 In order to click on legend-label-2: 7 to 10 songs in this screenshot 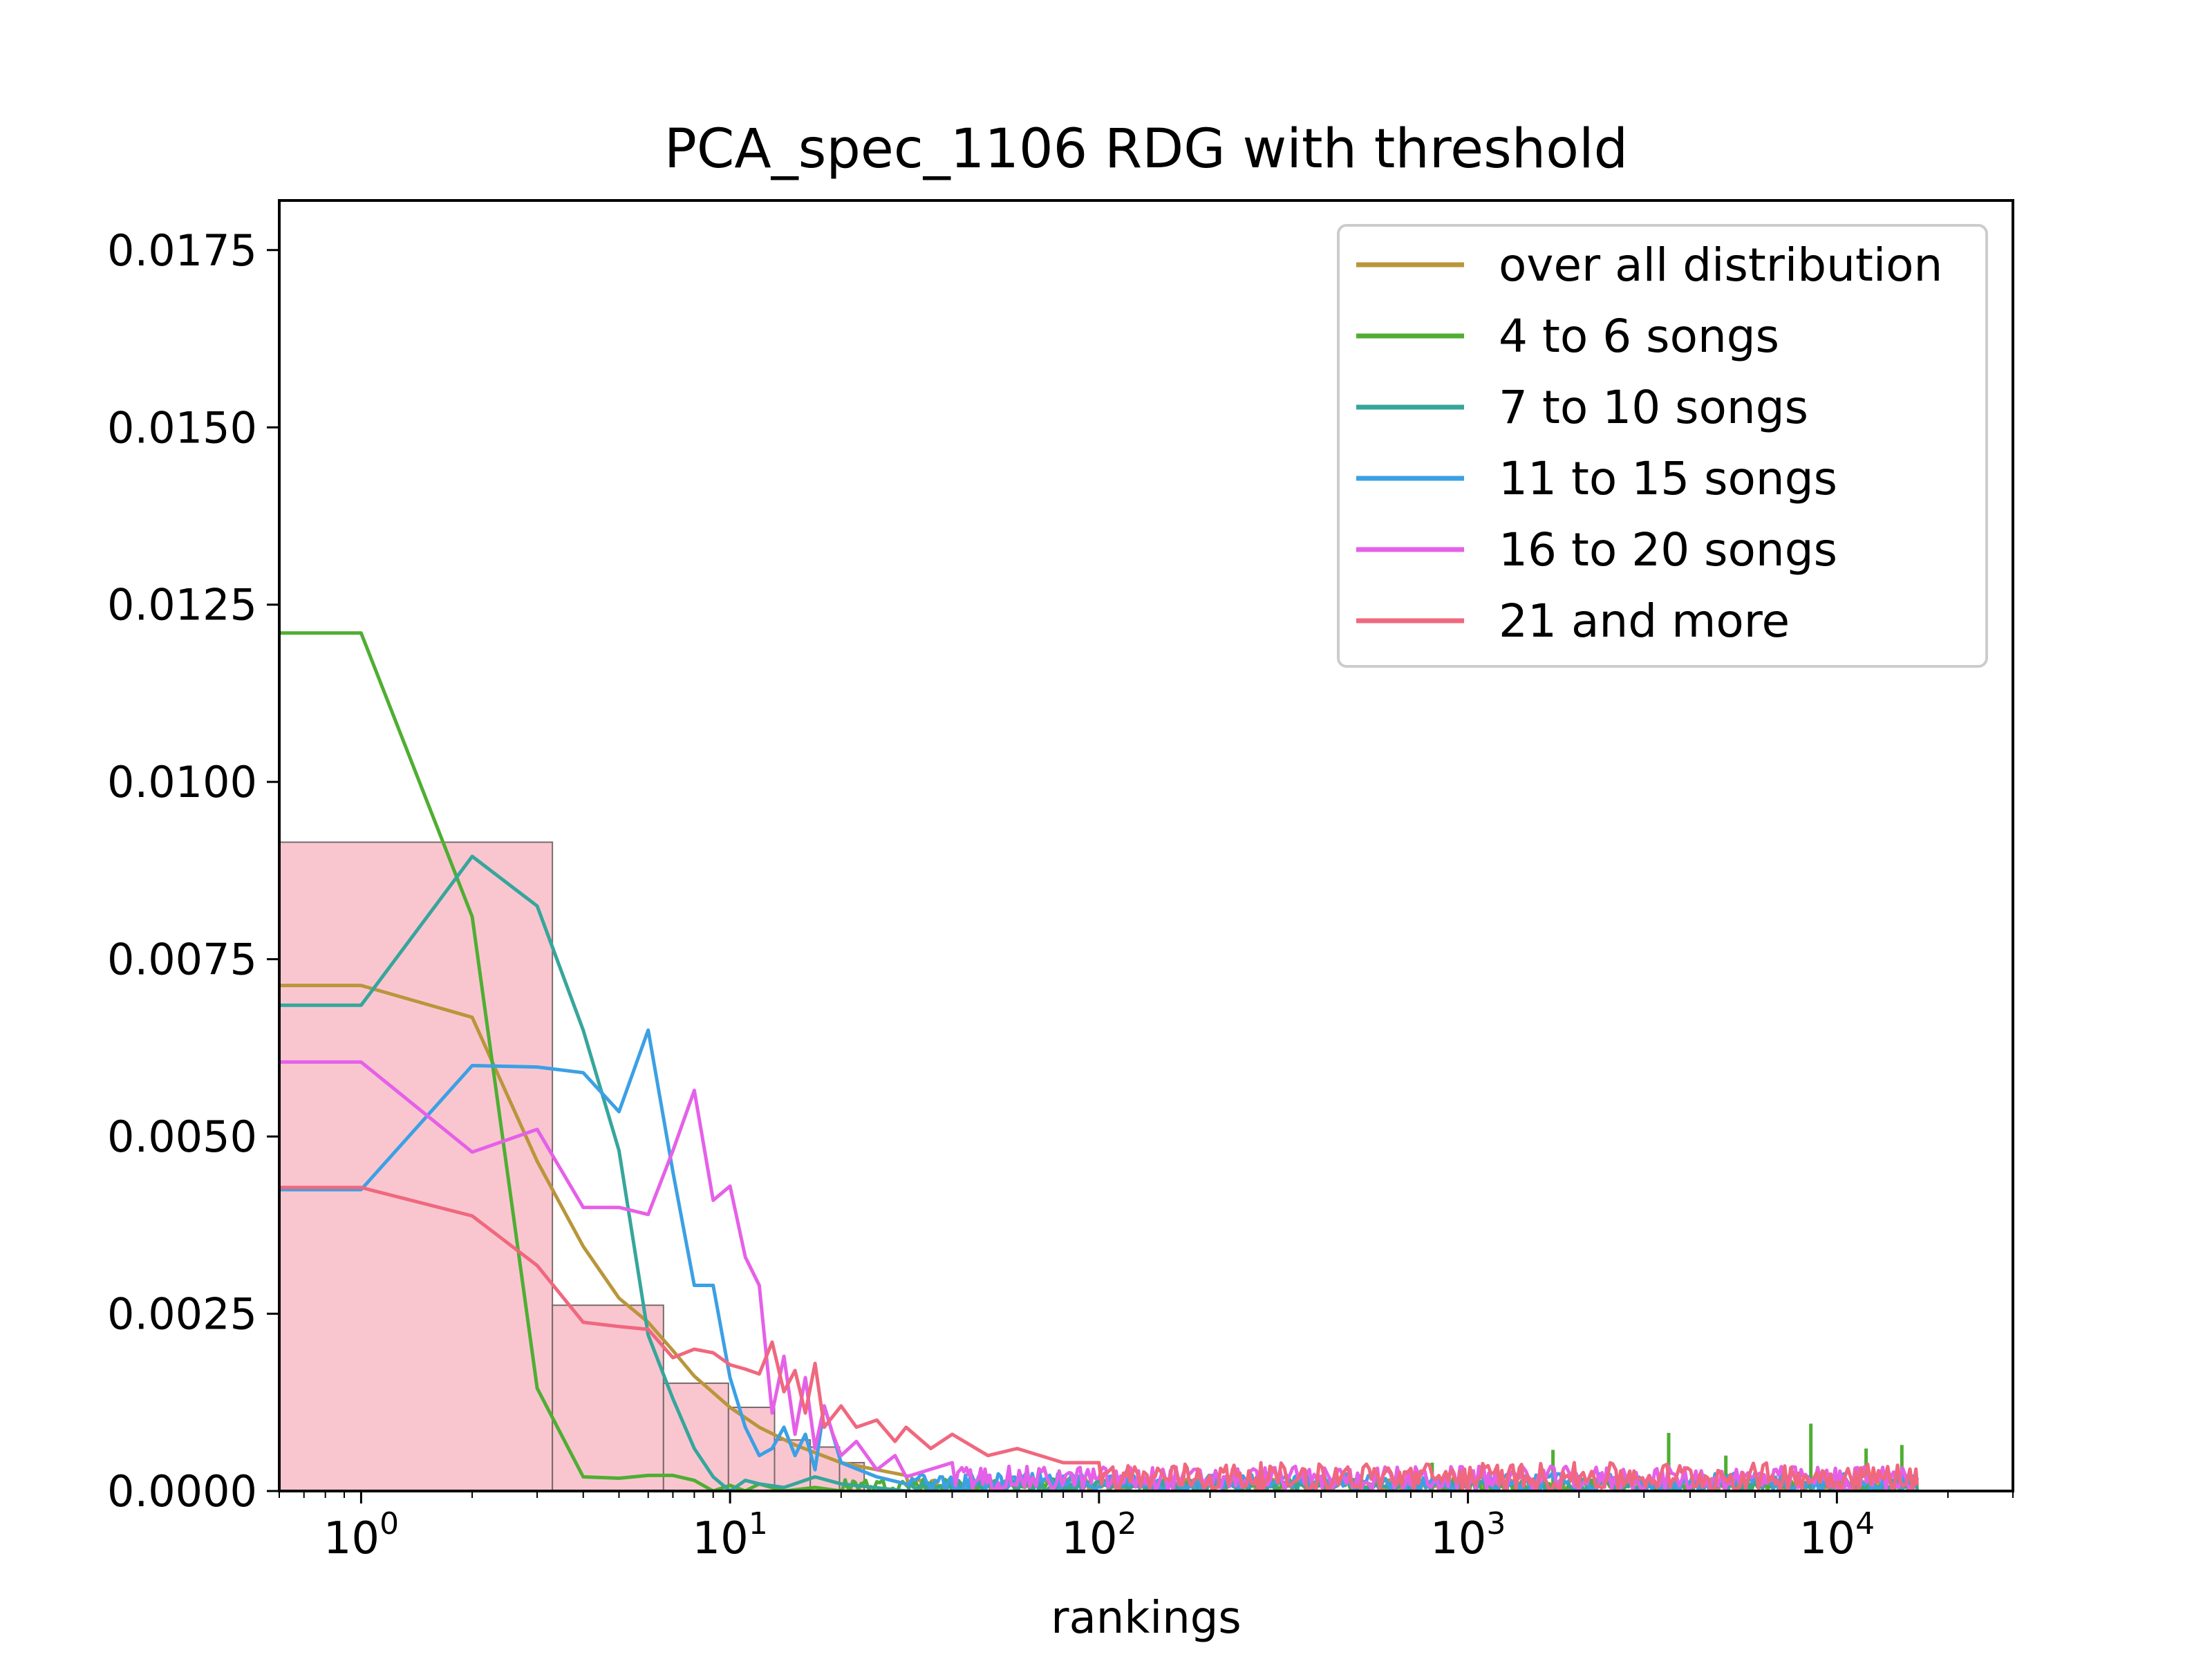, I will do `click(1653, 407)`.